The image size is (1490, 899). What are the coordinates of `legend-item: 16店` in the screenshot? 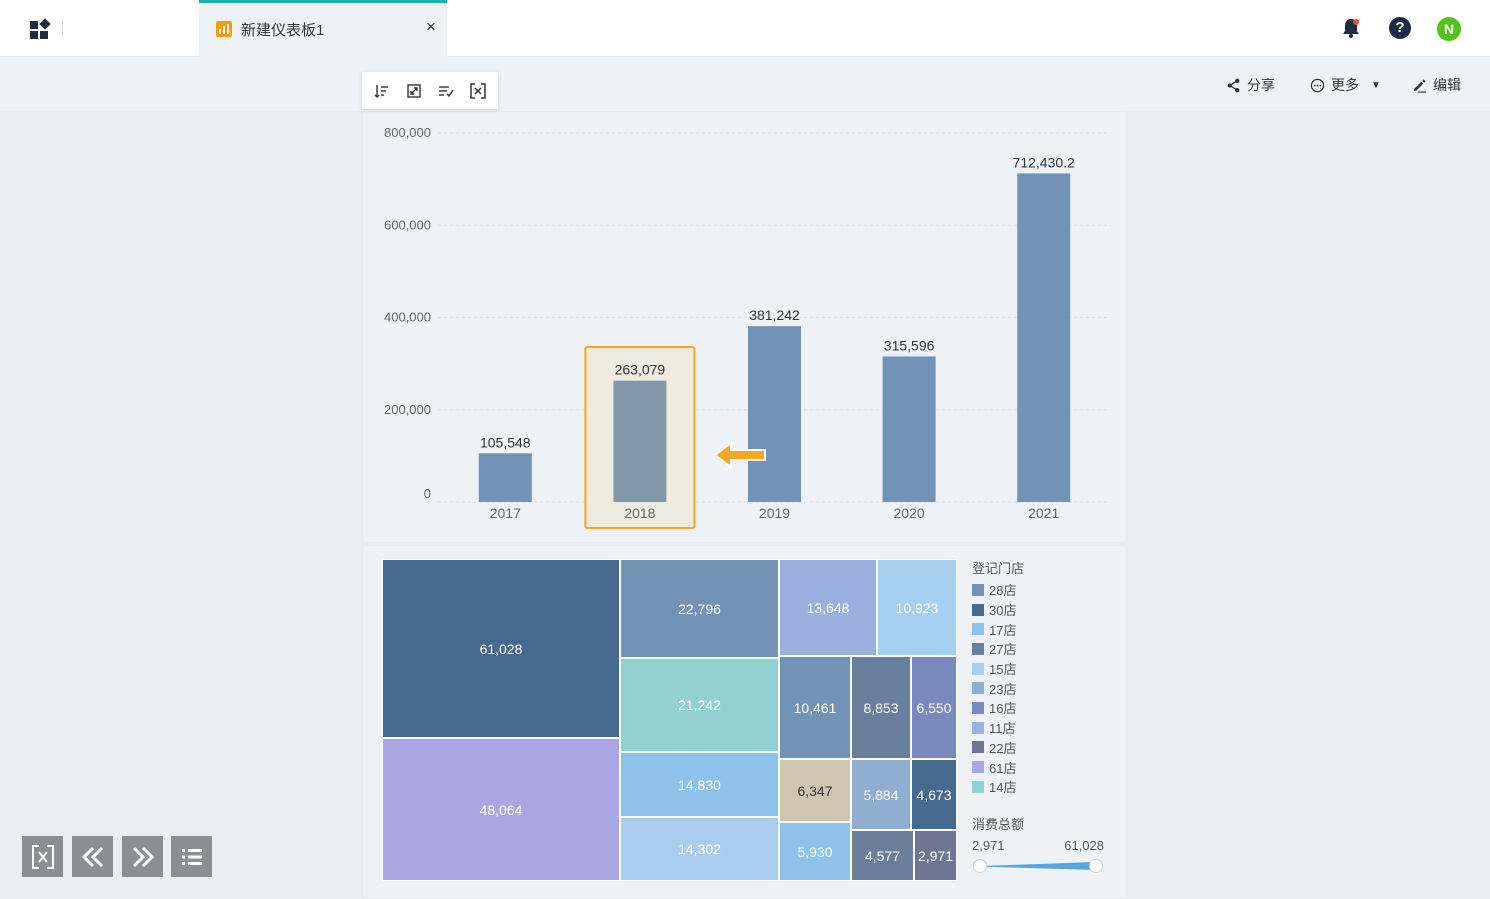 It's located at (1047, 708).